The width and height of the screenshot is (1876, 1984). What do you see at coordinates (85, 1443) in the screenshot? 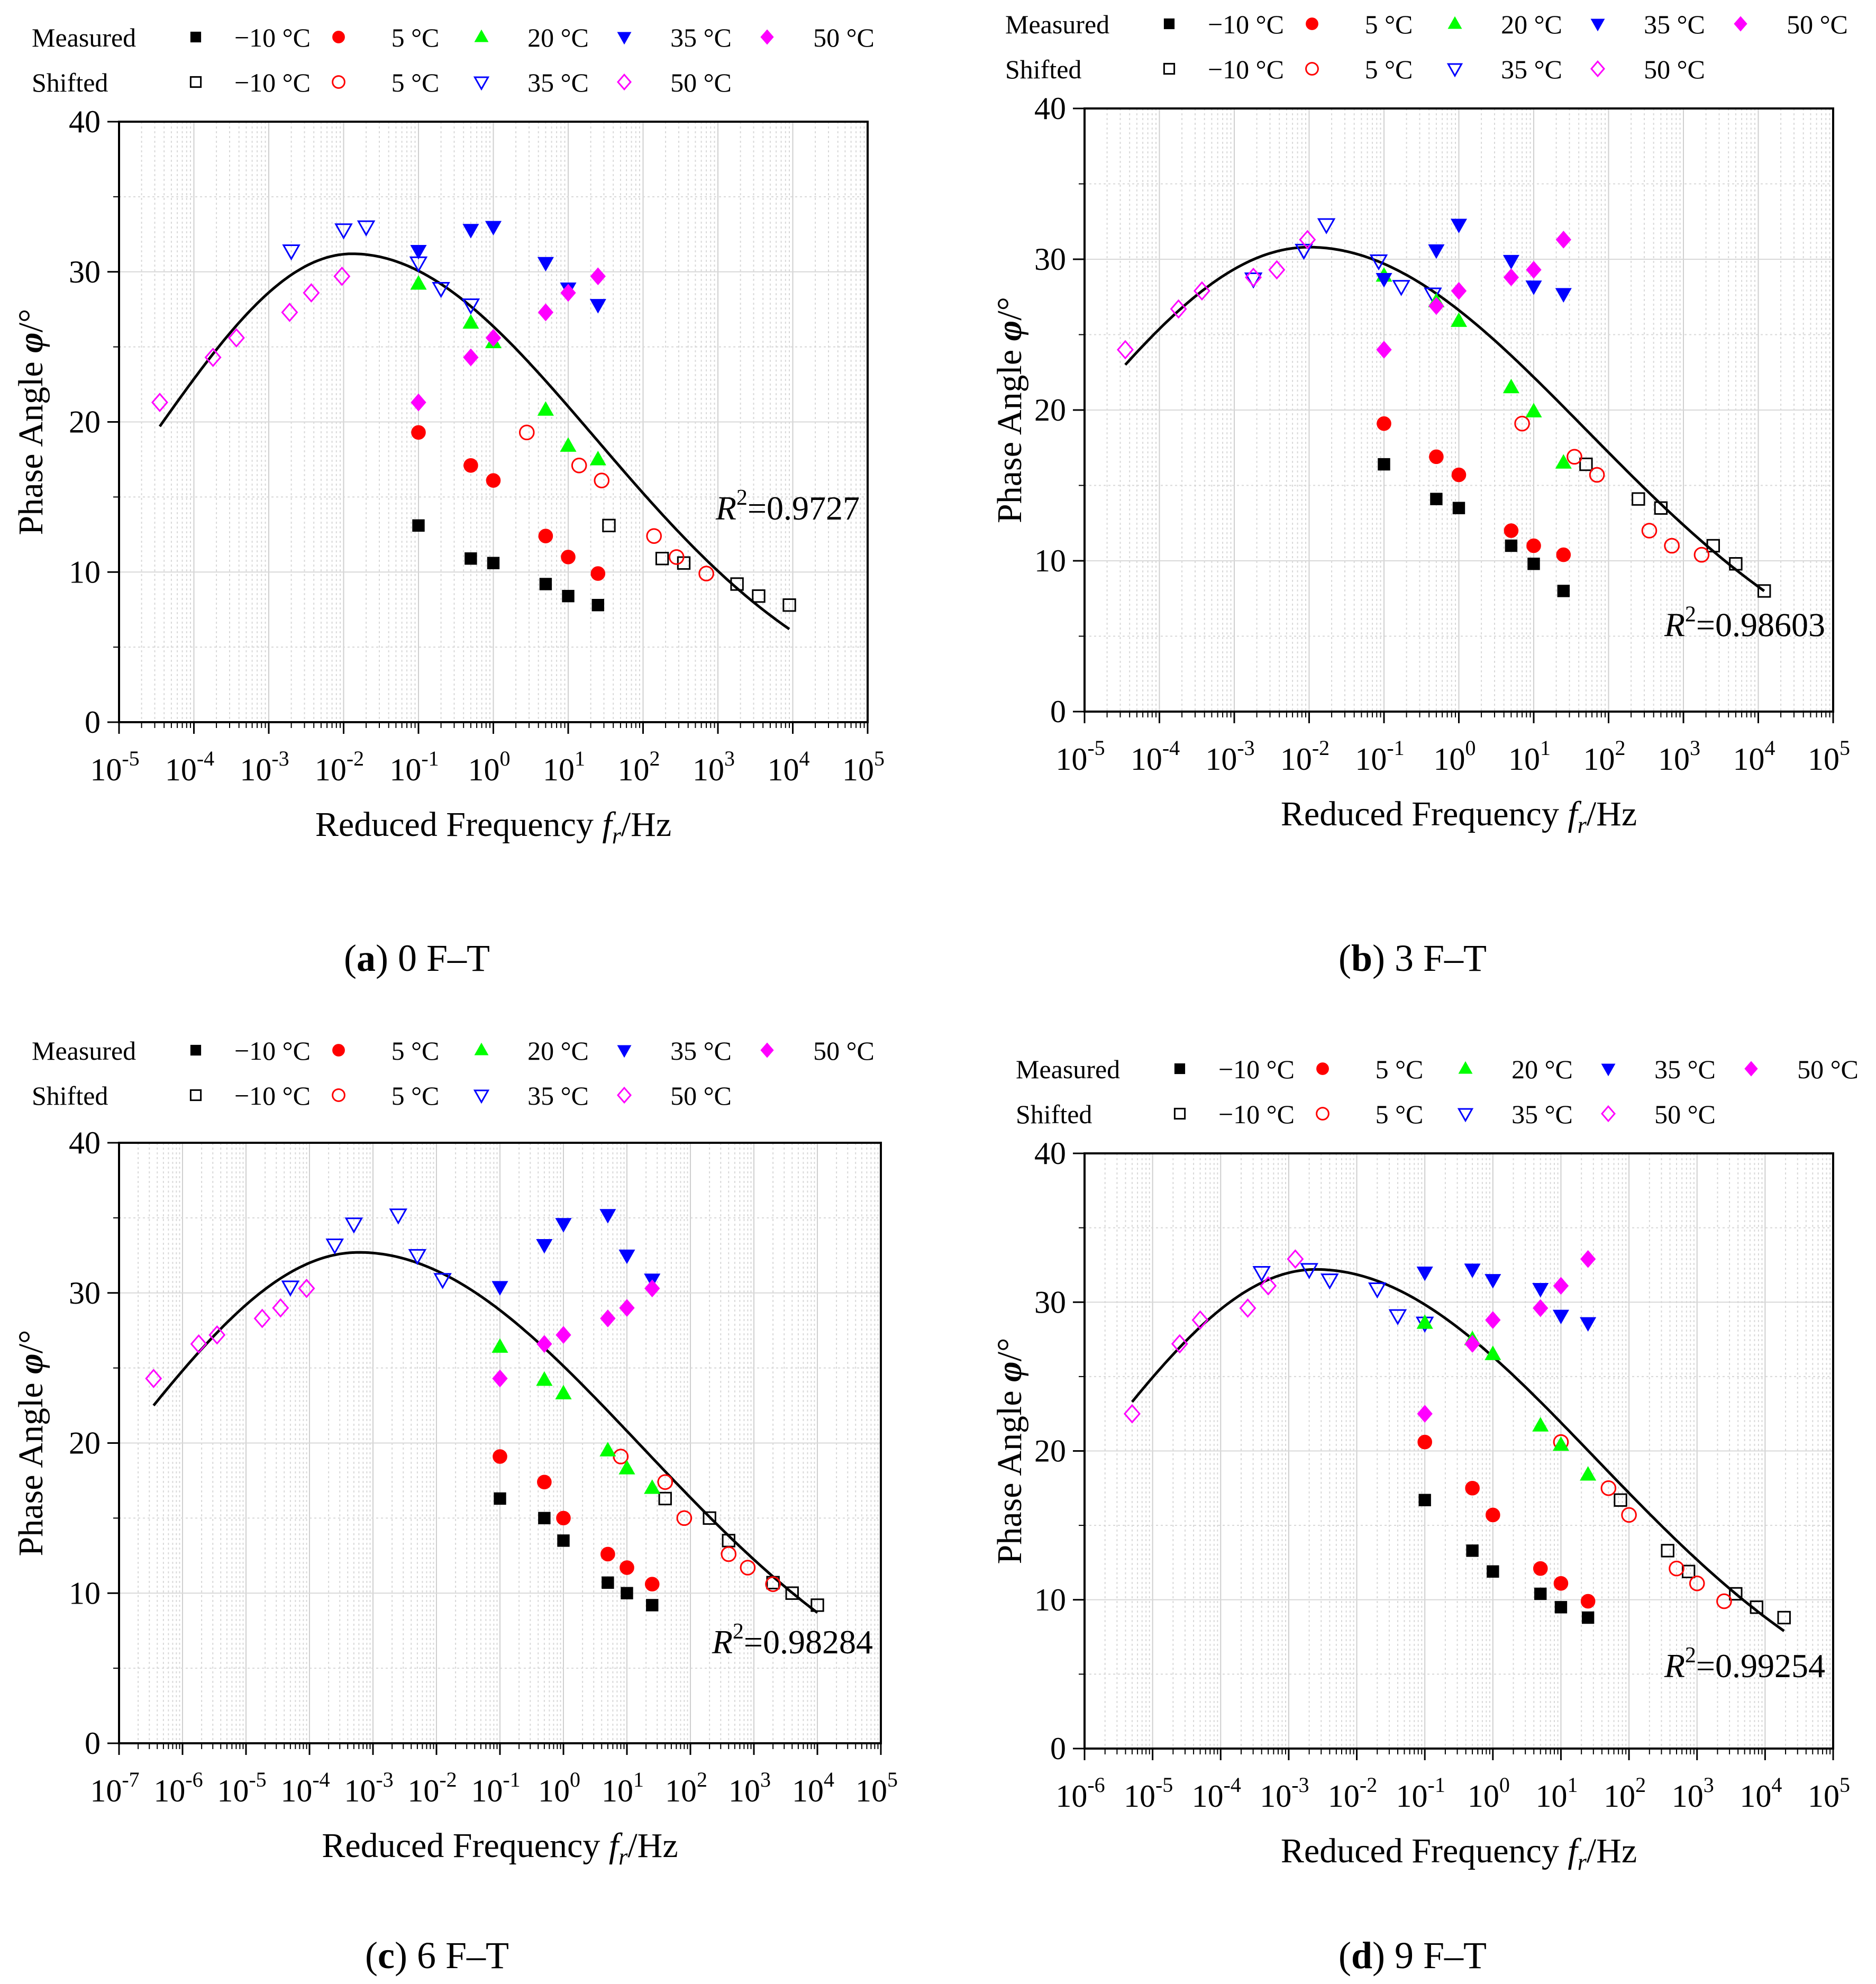
I see `y-tick-label: 20` at bounding box center [85, 1443].